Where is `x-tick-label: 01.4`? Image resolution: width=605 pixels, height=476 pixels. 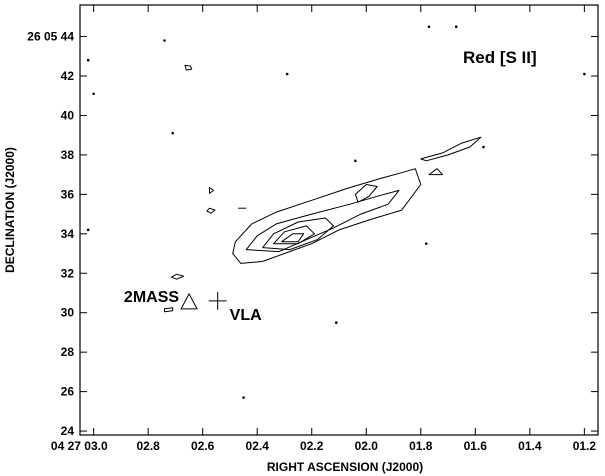
x-tick-label: 01.4 is located at coordinates (530, 446).